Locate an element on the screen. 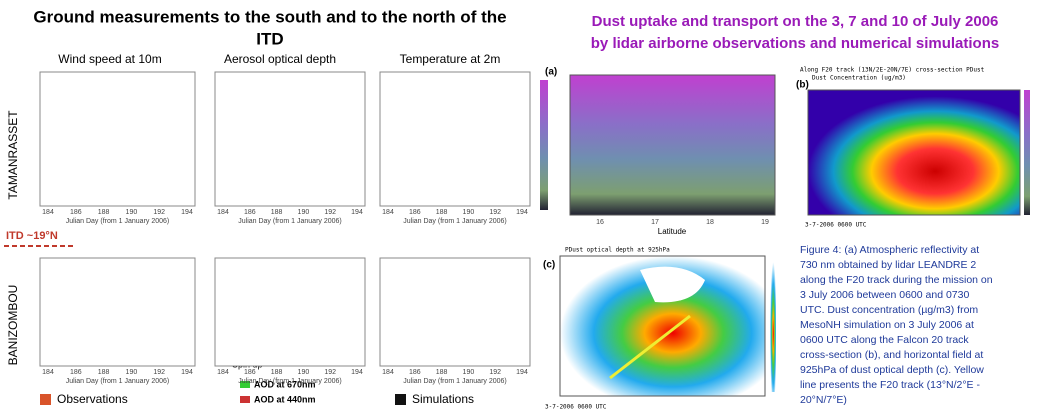 Image resolution: width=1057 pixels, height=414 pixels. x-tick-label: 17 is located at coordinates (655, 222).